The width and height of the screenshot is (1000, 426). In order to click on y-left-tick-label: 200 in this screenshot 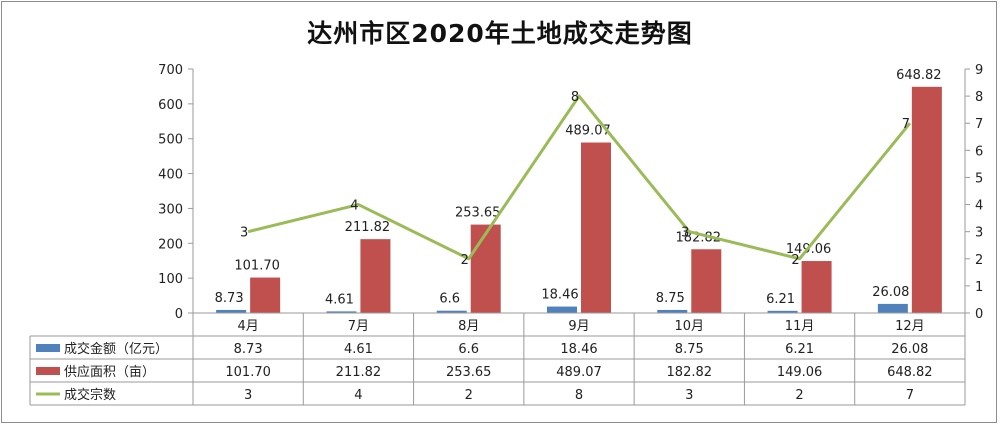, I will do `click(170, 244)`.